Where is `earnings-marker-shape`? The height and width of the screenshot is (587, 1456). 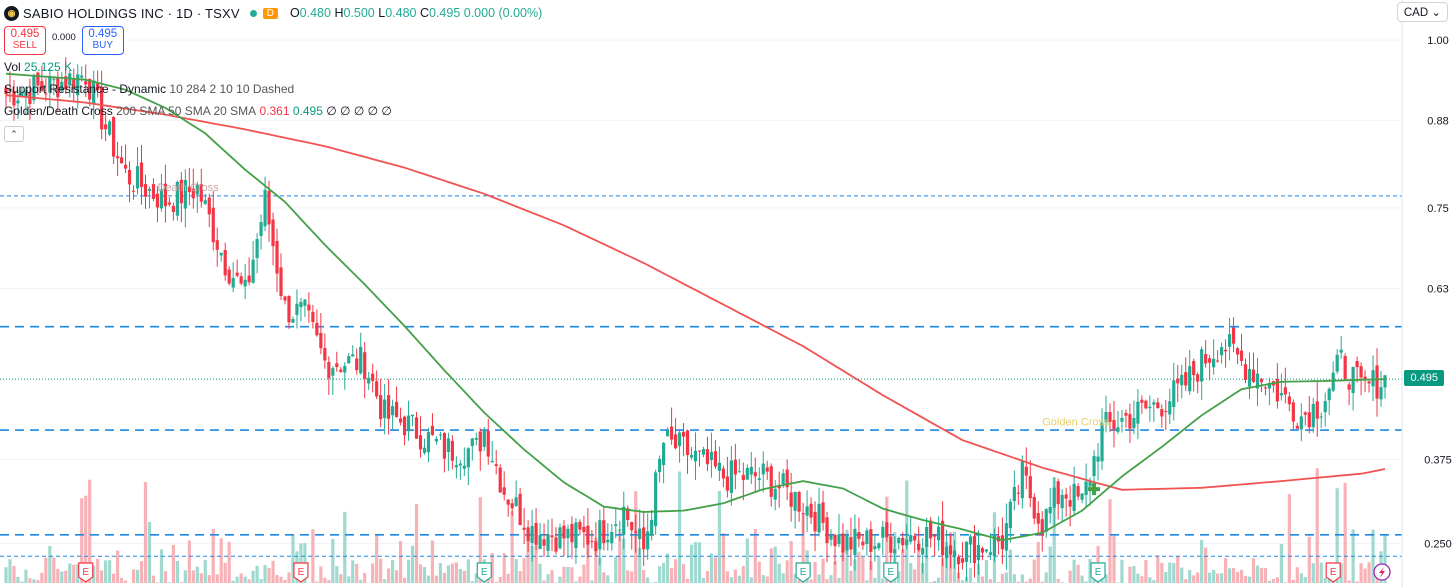 earnings-marker-shape is located at coordinates (1333, 572).